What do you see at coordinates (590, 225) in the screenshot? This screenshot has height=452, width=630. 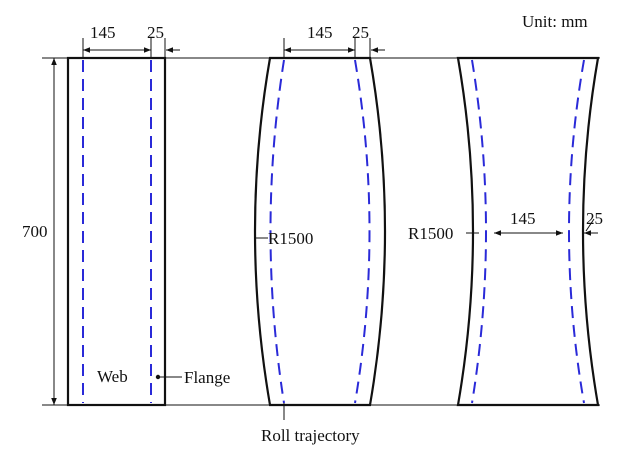 I see `flange-leader-line` at bounding box center [590, 225].